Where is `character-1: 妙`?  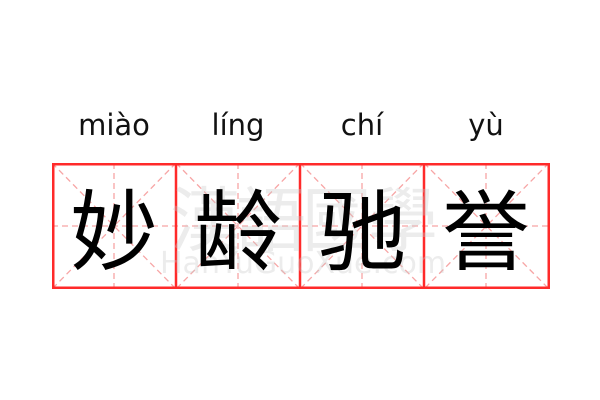
character-1: 妙 is located at coordinates (113, 232).